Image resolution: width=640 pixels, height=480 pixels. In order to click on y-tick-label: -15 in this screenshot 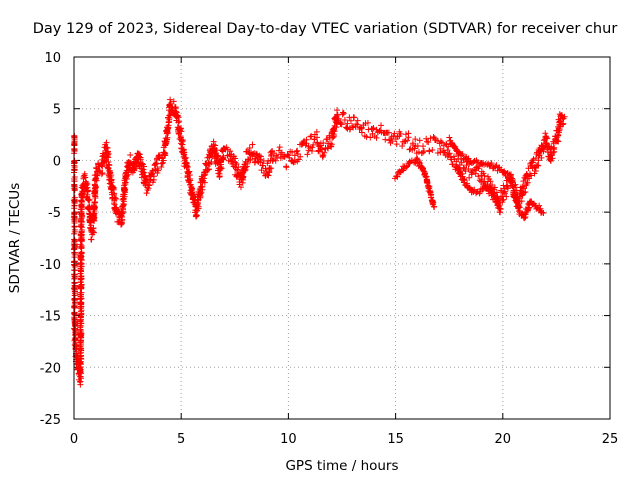, I will do `click(50, 317)`.